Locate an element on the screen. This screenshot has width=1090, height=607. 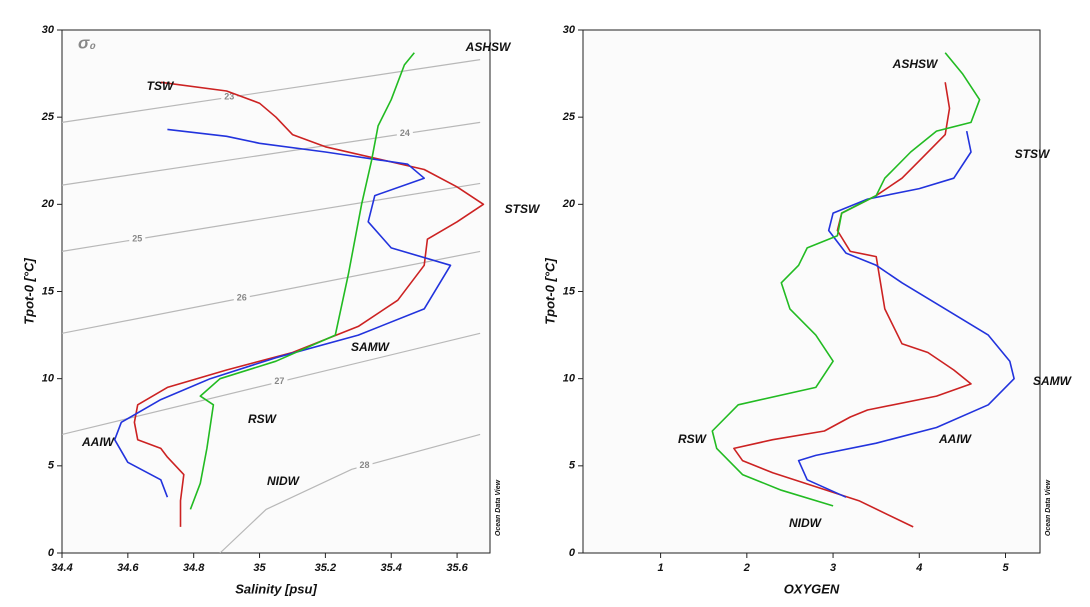
x-tick-label: 34.6 is located at coordinates (128, 568).